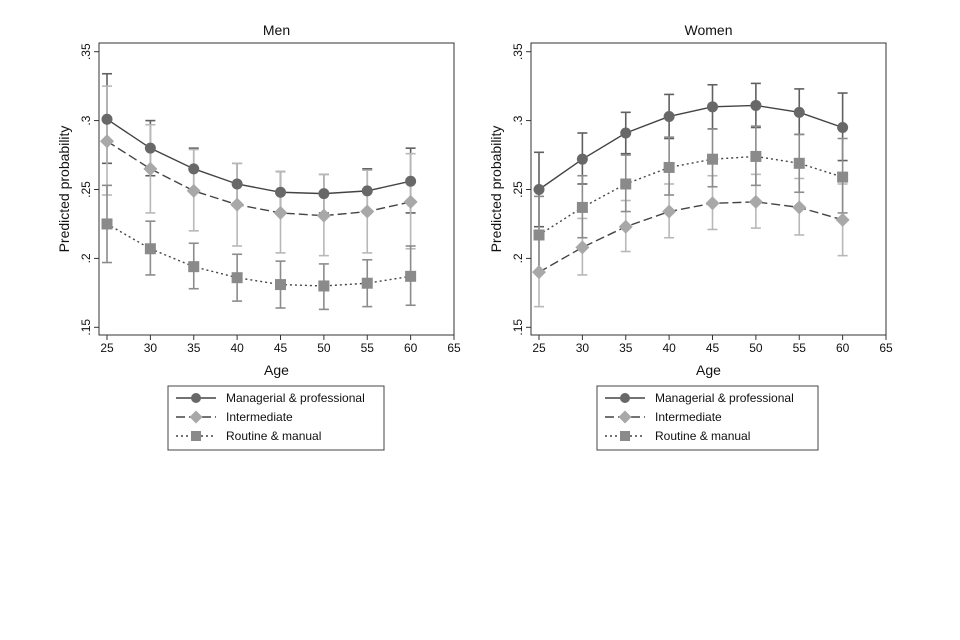 The image size is (960, 640). What do you see at coordinates (64, 189) in the screenshot?
I see `y-axis-label: Predicted probability` at bounding box center [64, 189].